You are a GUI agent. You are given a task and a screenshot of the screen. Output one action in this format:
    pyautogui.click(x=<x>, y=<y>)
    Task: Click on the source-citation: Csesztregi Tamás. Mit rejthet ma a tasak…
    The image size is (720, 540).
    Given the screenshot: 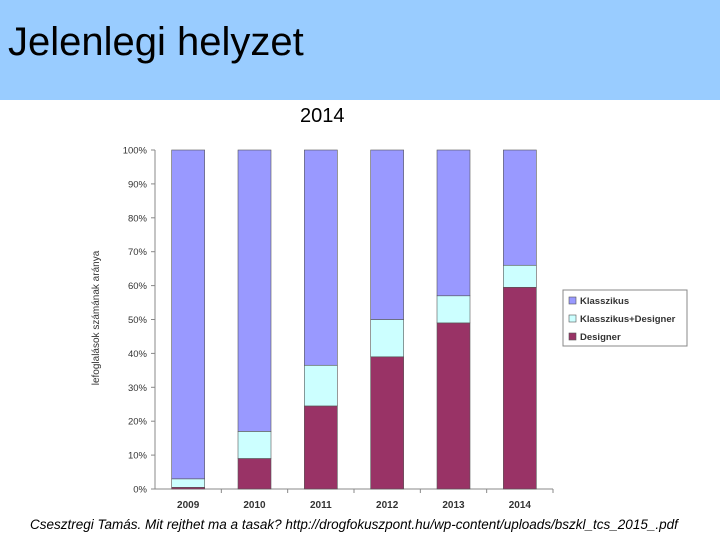 What is the action you would take?
    pyautogui.click(x=354, y=524)
    